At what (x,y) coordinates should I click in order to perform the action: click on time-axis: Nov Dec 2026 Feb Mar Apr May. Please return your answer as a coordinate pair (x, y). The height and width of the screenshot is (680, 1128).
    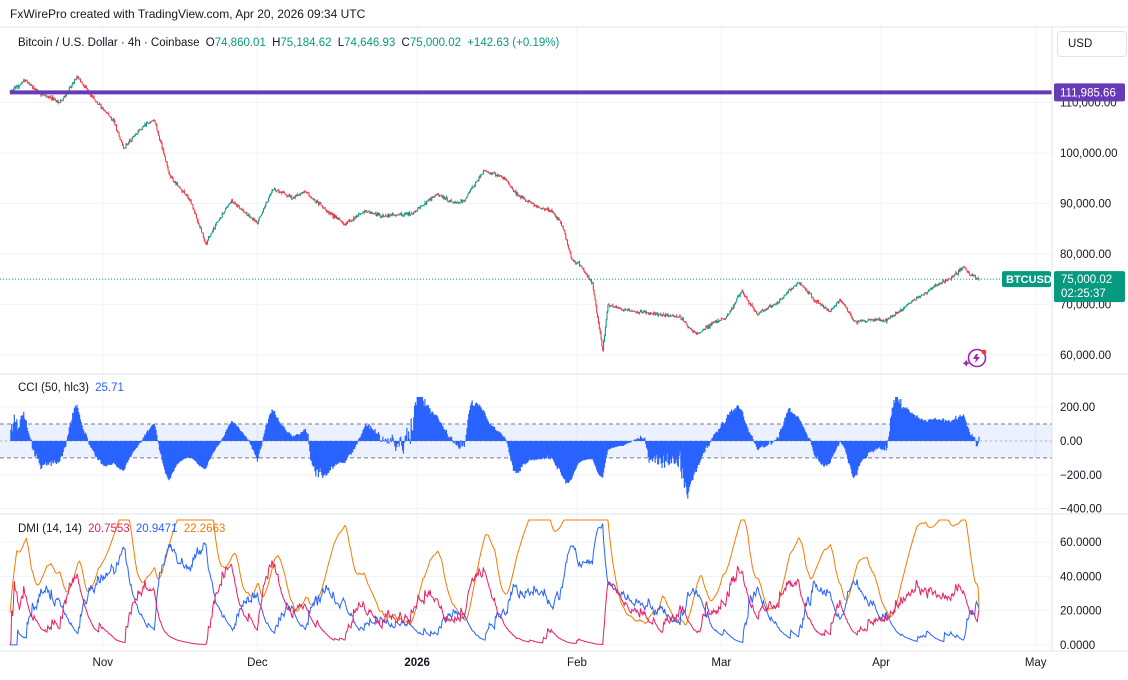
    Looking at the image, I should click on (570, 663).